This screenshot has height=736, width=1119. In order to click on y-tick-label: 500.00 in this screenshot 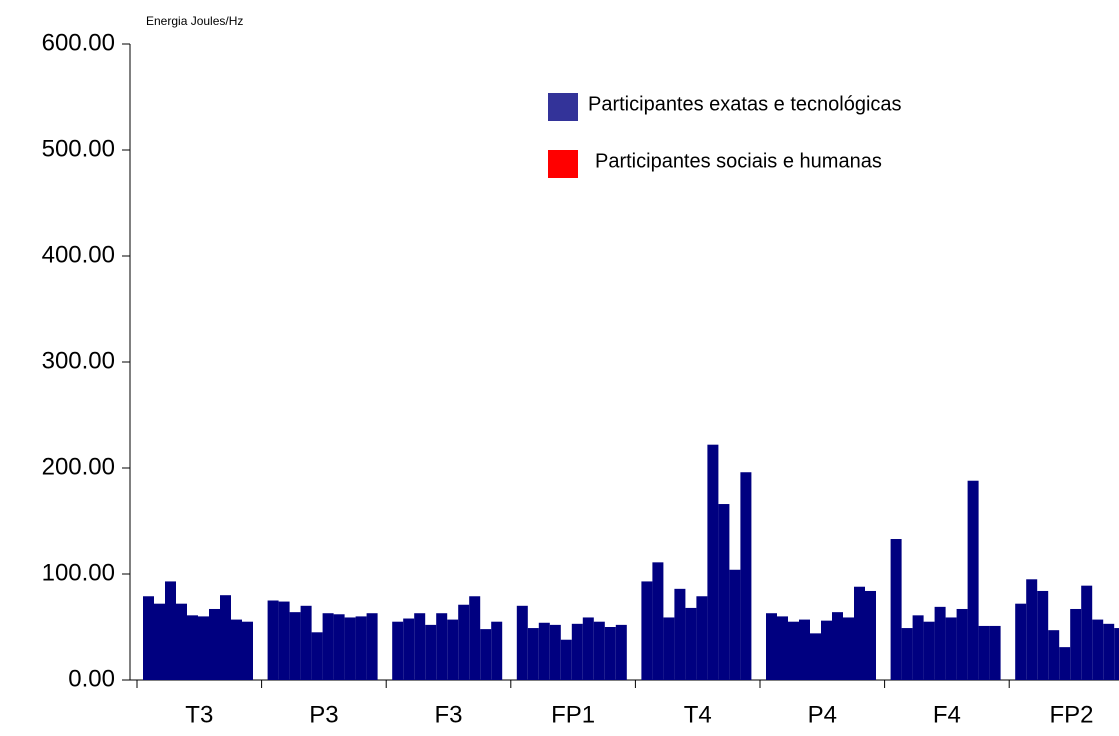, I will do `click(78, 148)`.